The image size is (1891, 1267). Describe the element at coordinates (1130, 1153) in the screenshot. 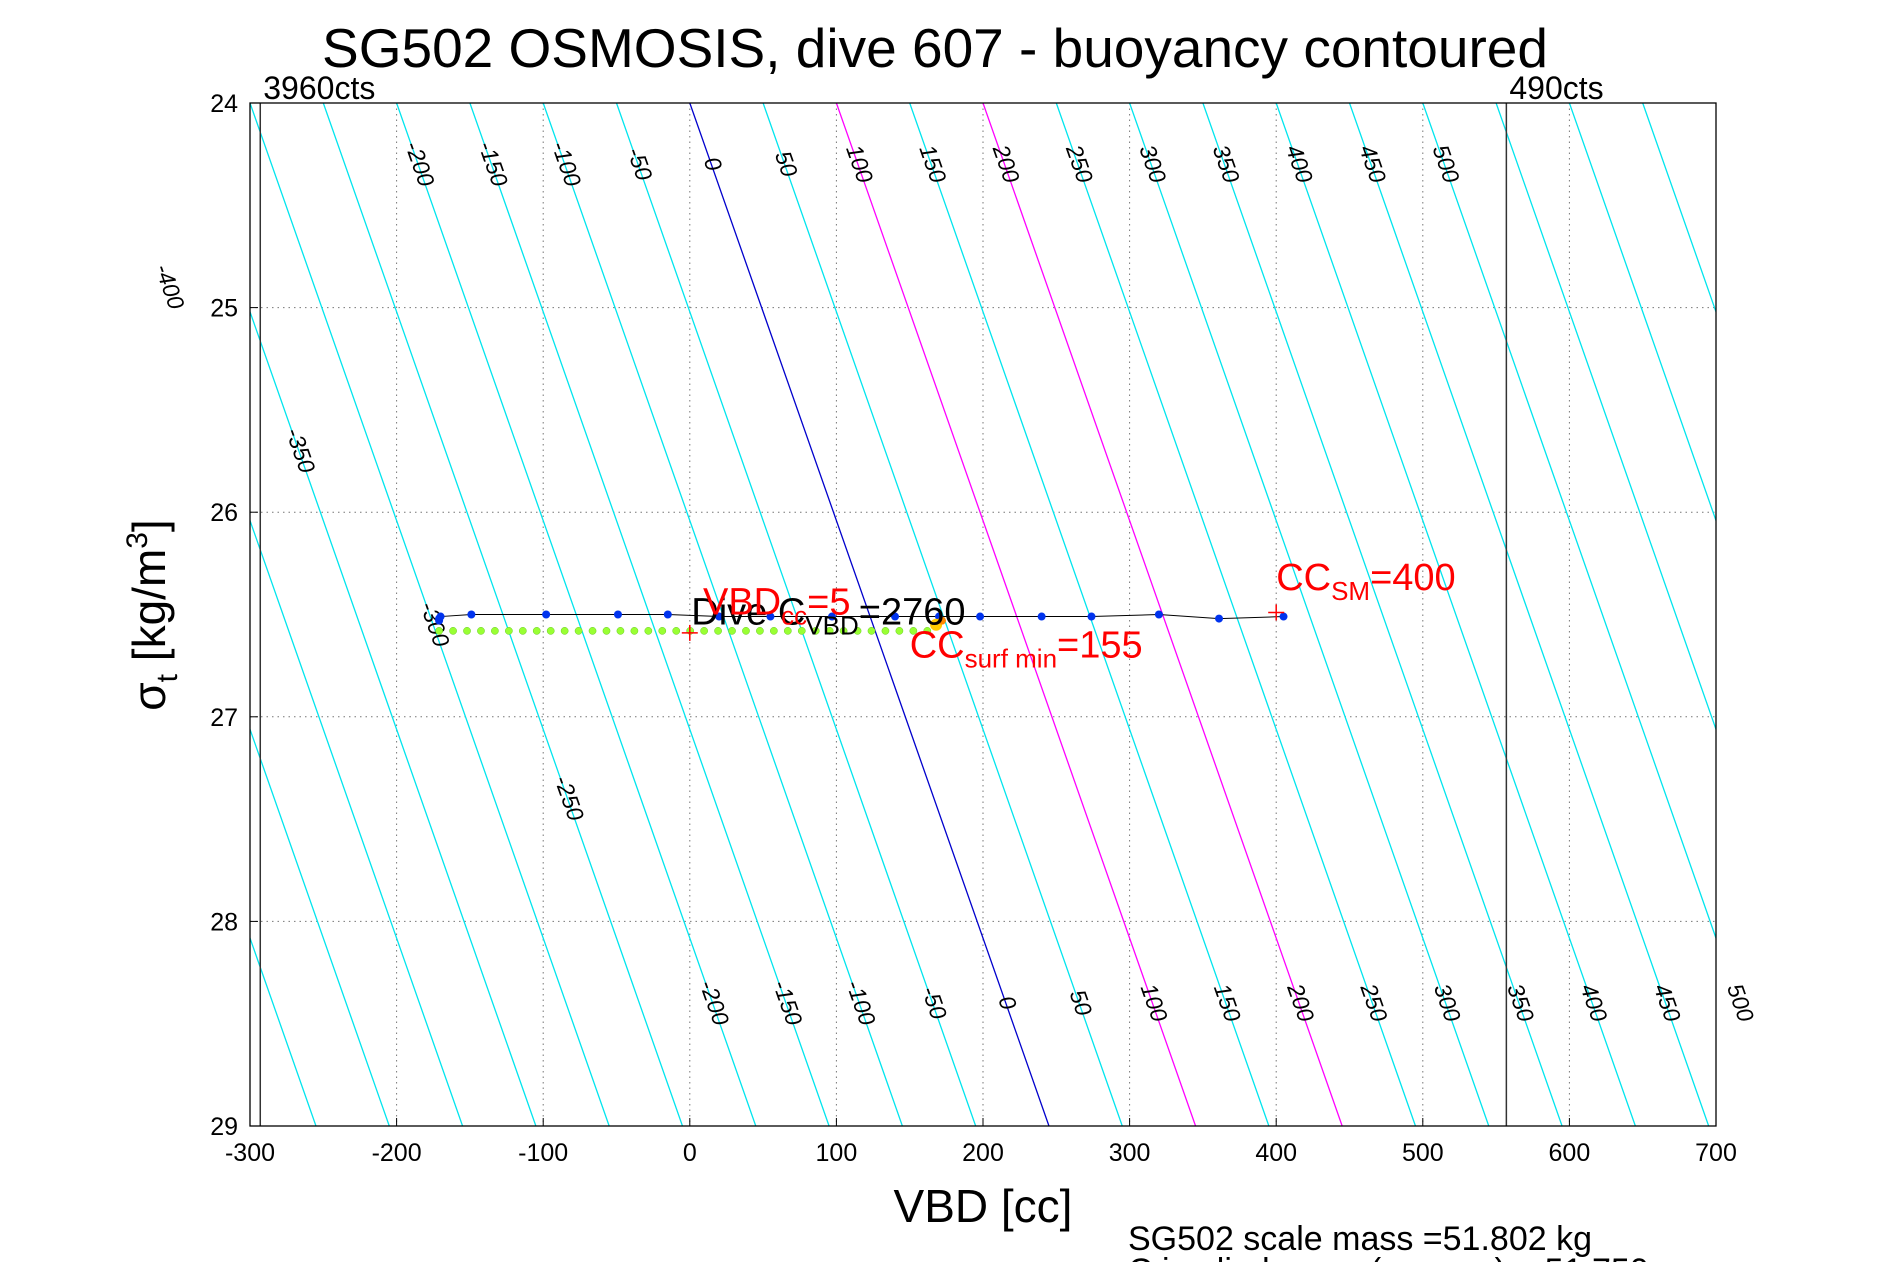

I see `x-tick-label: 300` at that location.